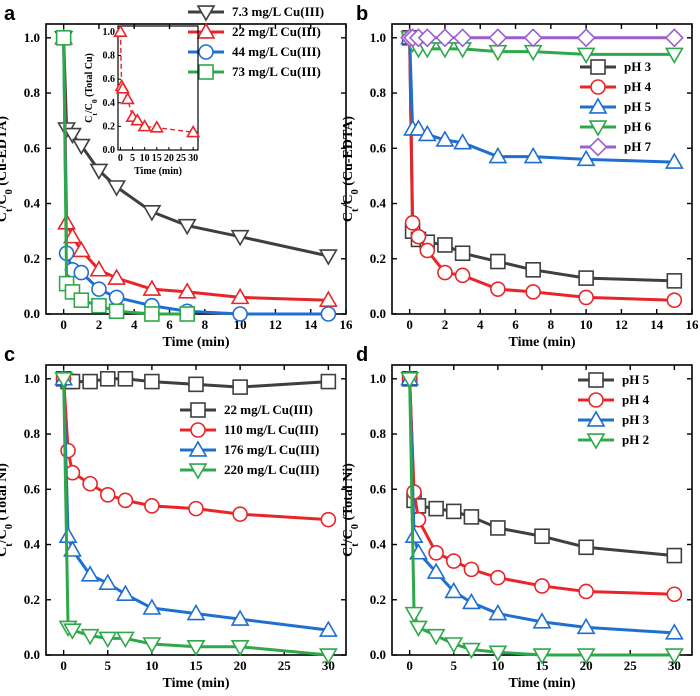 The image size is (700, 696). What do you see at coordinates (638, 106) in the screenshot?
I see `legend-entry: pH 5` at bounding box center [638, 106].